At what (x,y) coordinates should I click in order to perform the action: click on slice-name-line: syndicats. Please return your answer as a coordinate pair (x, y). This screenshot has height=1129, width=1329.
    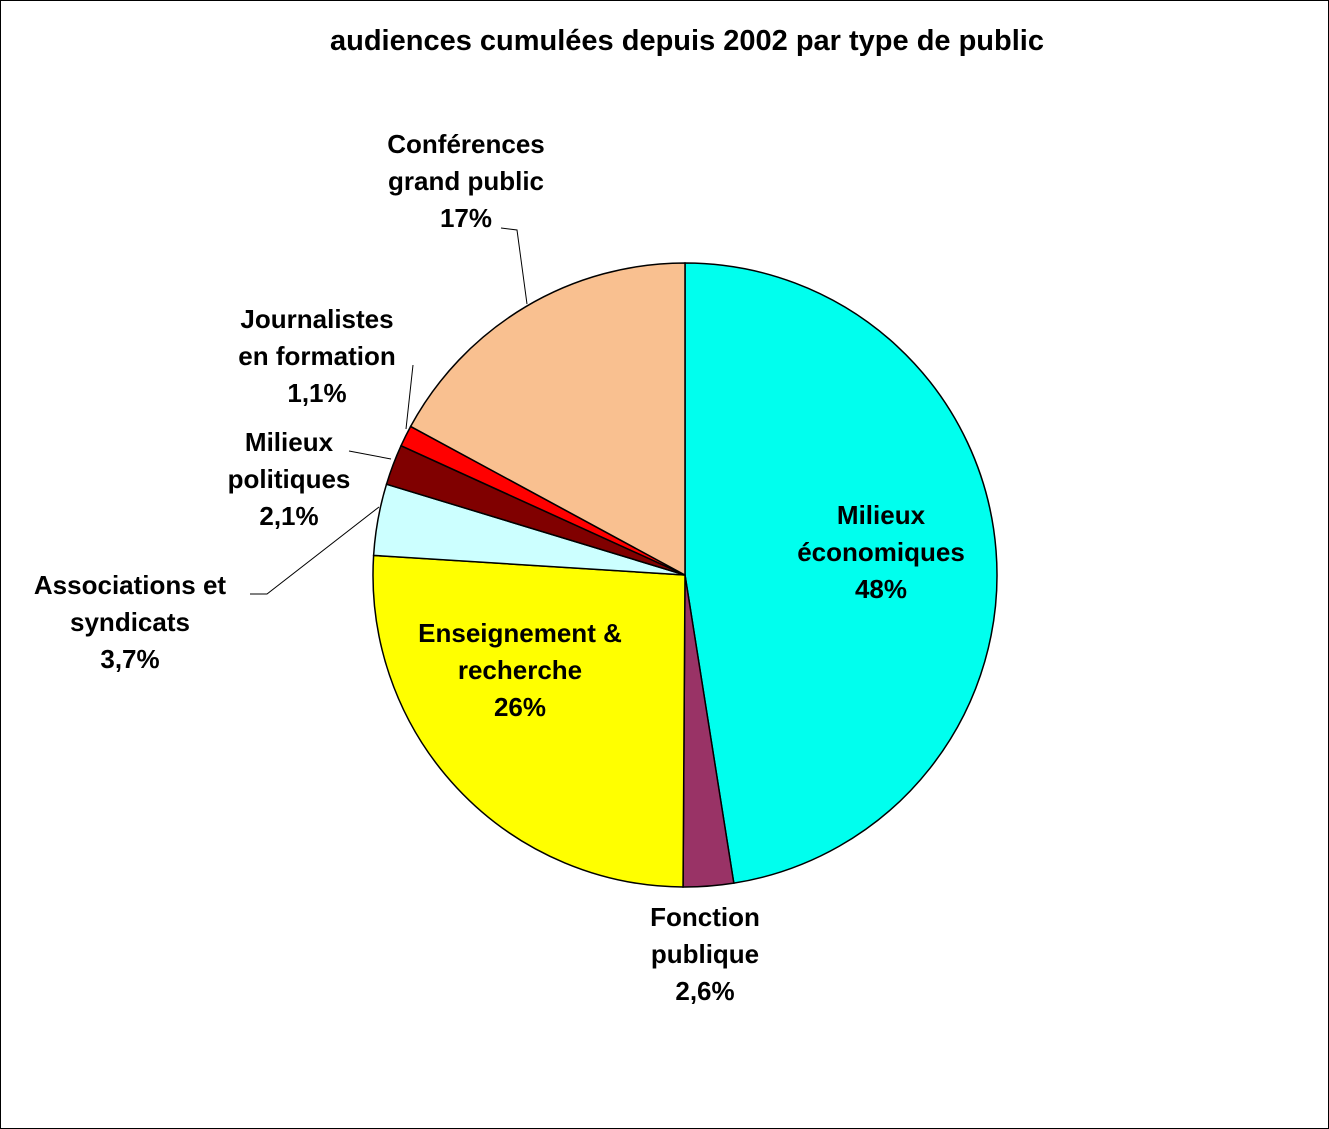
    Looking at the image, I should click on (130, 622).